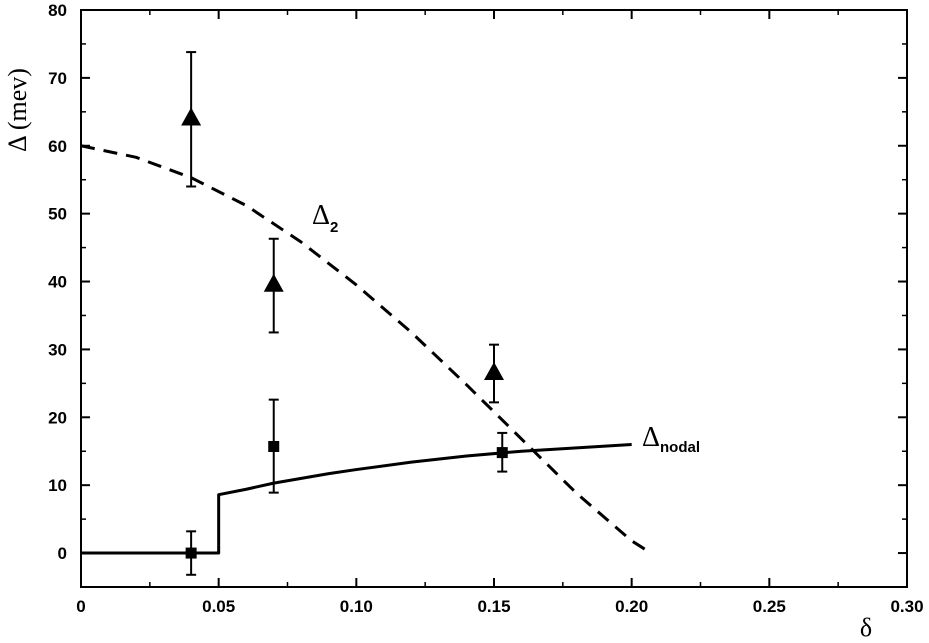  I want to click on y-tick-label: 80, so click(57, 10).